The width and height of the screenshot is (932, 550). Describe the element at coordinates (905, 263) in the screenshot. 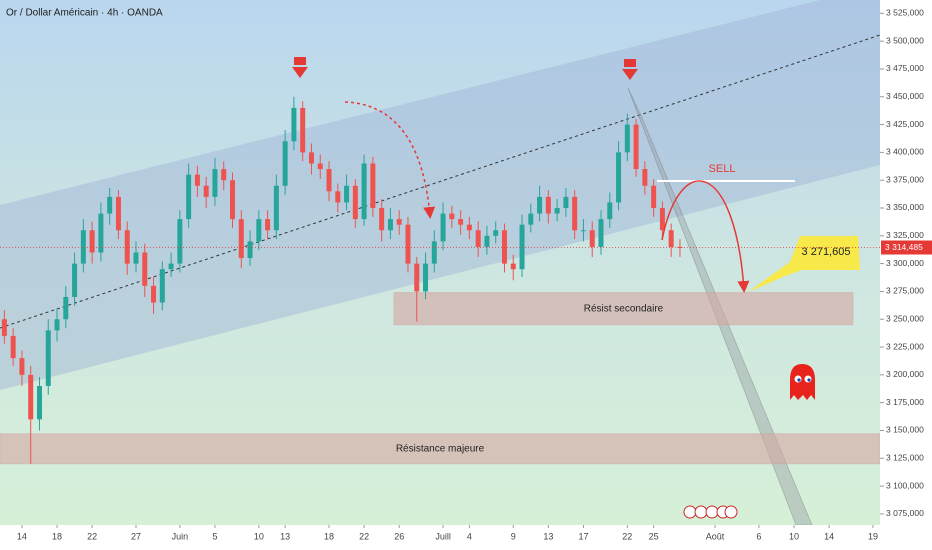

I see `y-tick-label: 3 300,000` at that location.